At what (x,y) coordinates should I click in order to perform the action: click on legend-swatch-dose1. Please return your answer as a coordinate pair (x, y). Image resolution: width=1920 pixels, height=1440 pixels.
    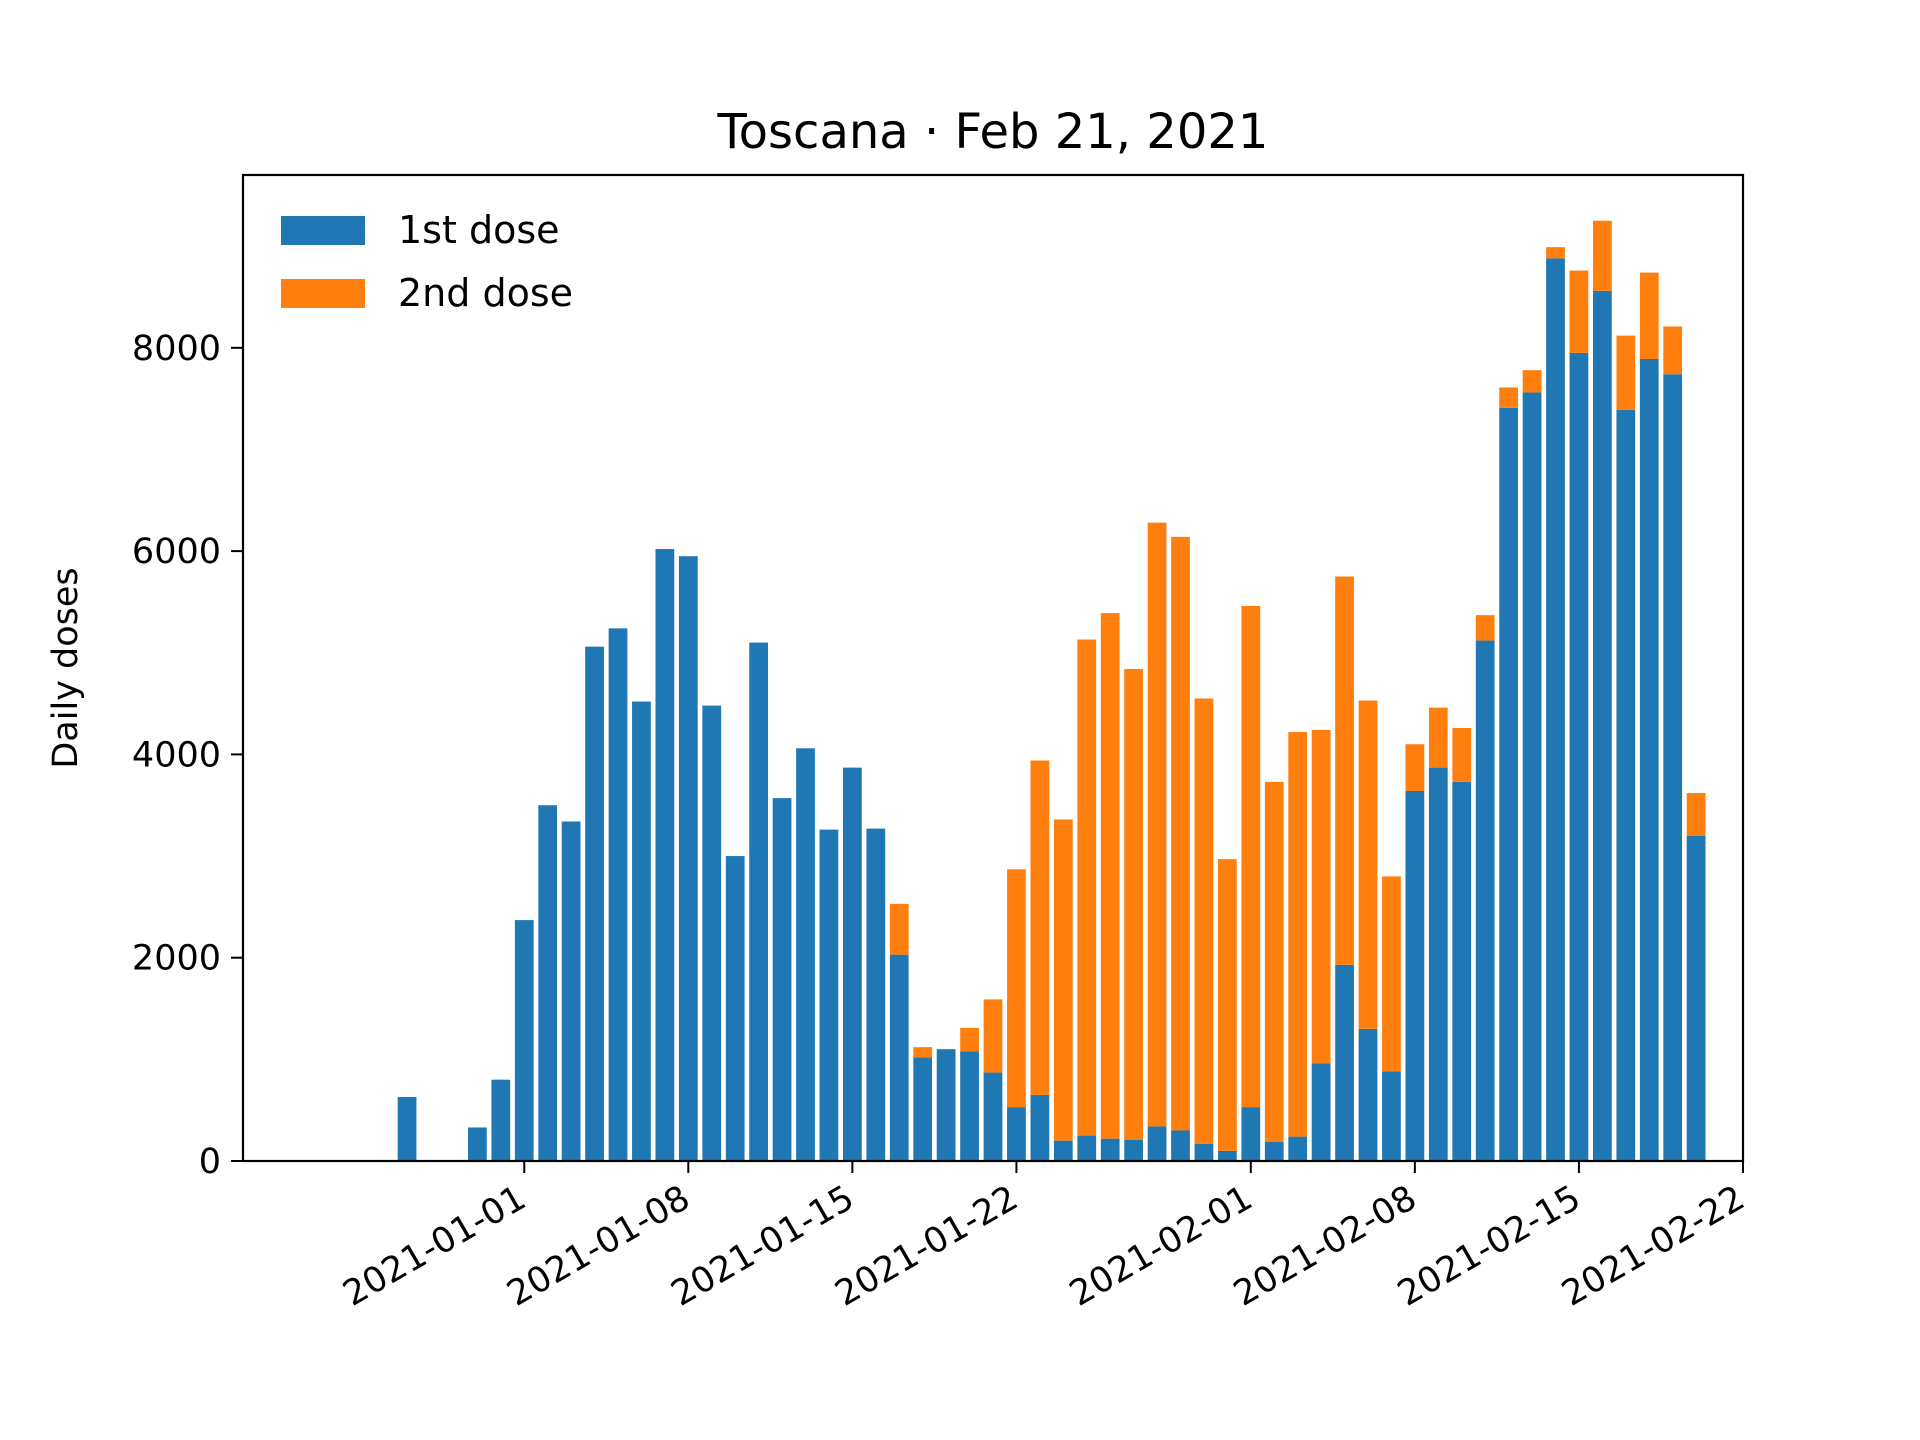
    Looking at the image, I should click on (323, 230).